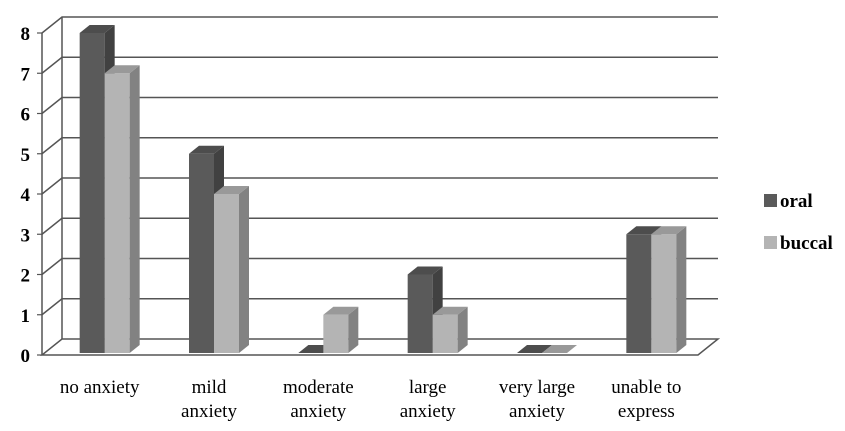  Describe the element at coordinates (209, 399) in the screenshot. I see `x-tick-label: mild anxiety` at that location.